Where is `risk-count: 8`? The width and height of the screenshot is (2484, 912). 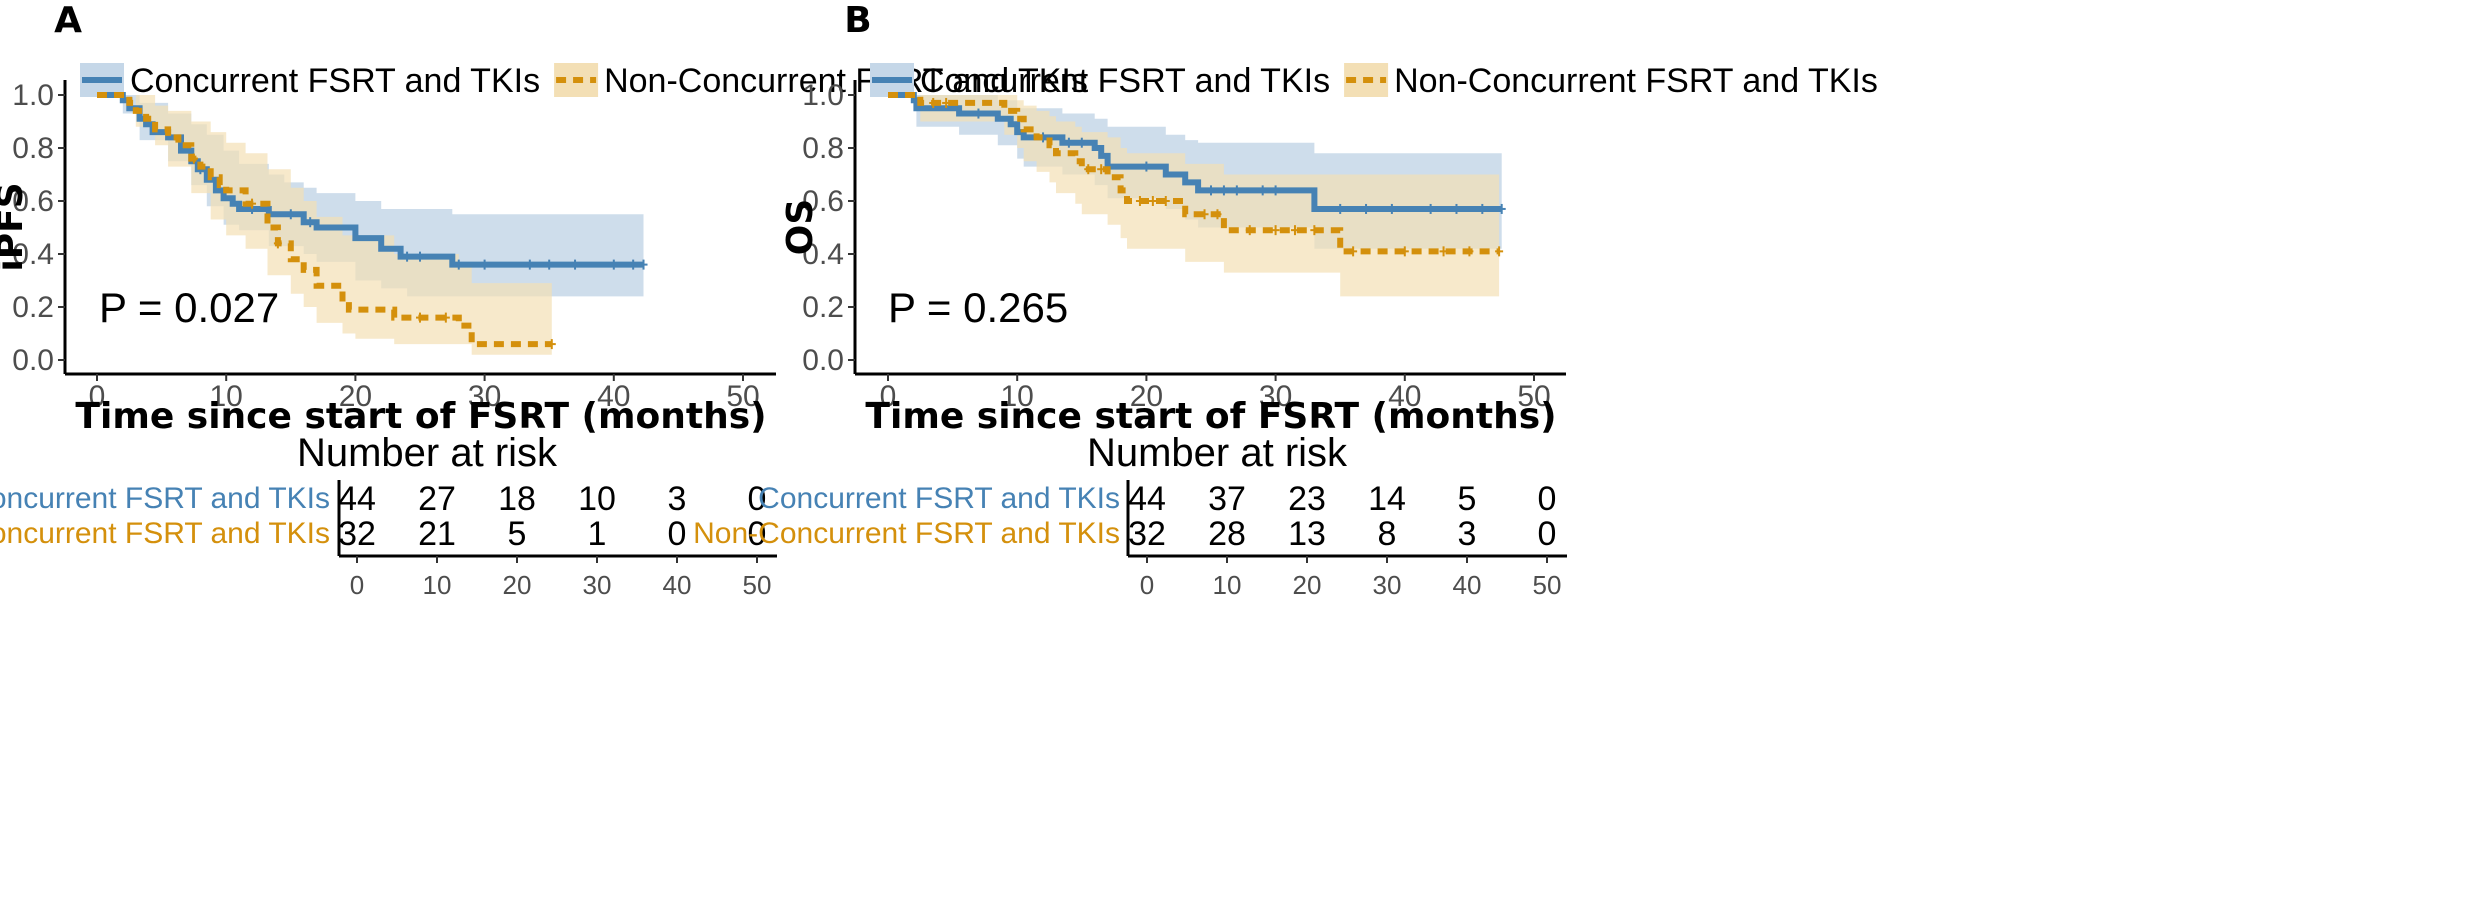 risk-count: 8 is located at coordinates (1387, 534).